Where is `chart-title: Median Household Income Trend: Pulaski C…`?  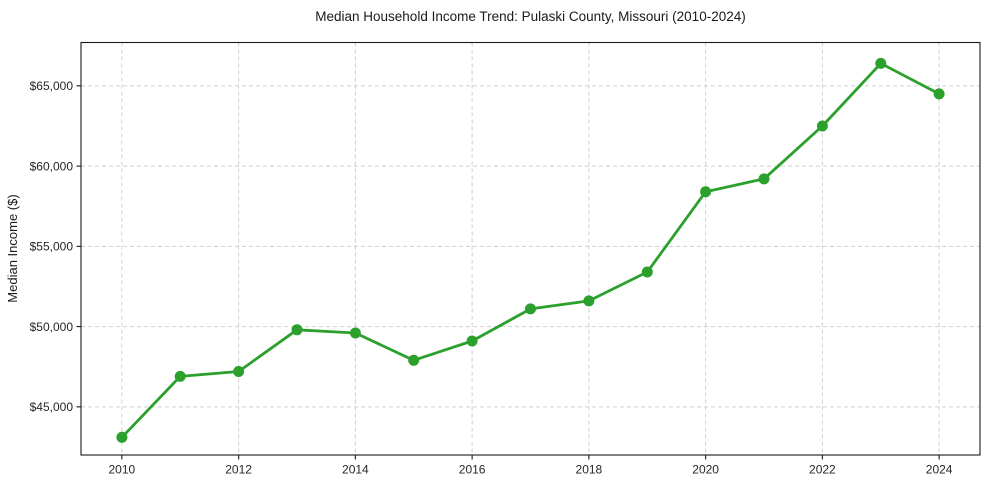 chart-title: Median Household Income Trend: Pulaski C… is located at coordinates (530, 16).